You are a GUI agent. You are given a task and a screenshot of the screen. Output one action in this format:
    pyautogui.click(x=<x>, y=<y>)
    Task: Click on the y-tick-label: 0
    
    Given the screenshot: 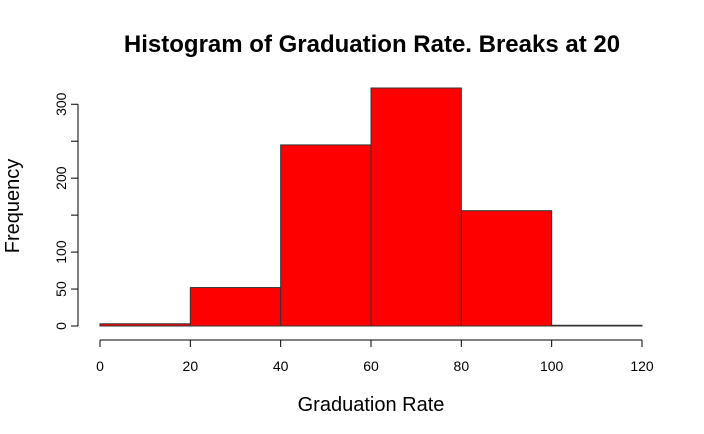 What is the action you would take?
    pyautogui.click(x=61, y=326)
    